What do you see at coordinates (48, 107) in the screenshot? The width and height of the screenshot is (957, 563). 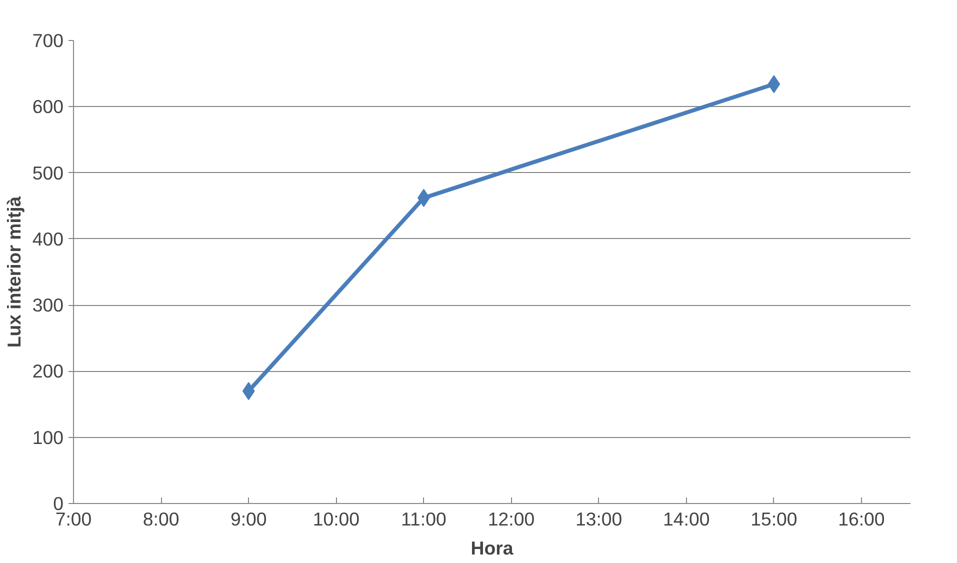 I see `y-tick-label: 600` at bounding box center [48, 107].